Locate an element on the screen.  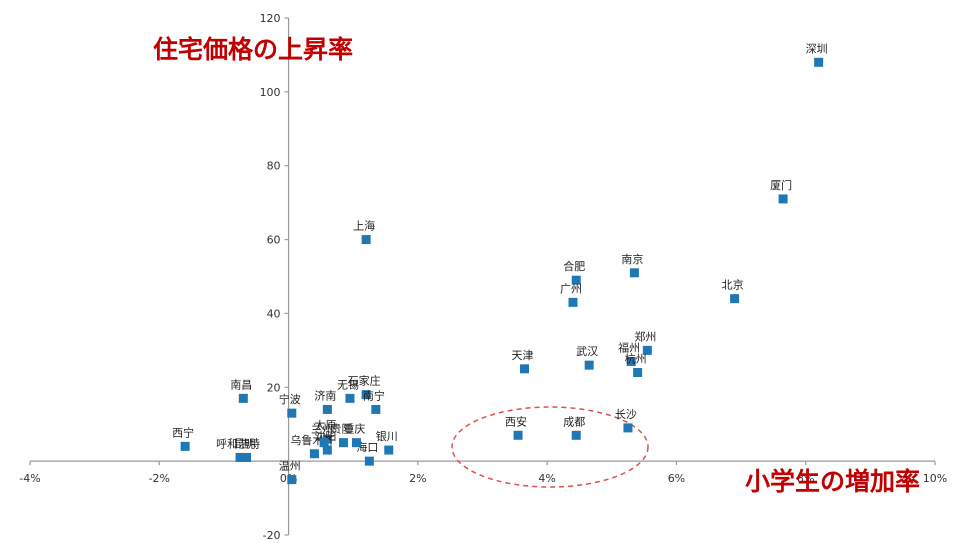
x-axis-caption: 小学生の増加率 is located at coordinates (832, 481).